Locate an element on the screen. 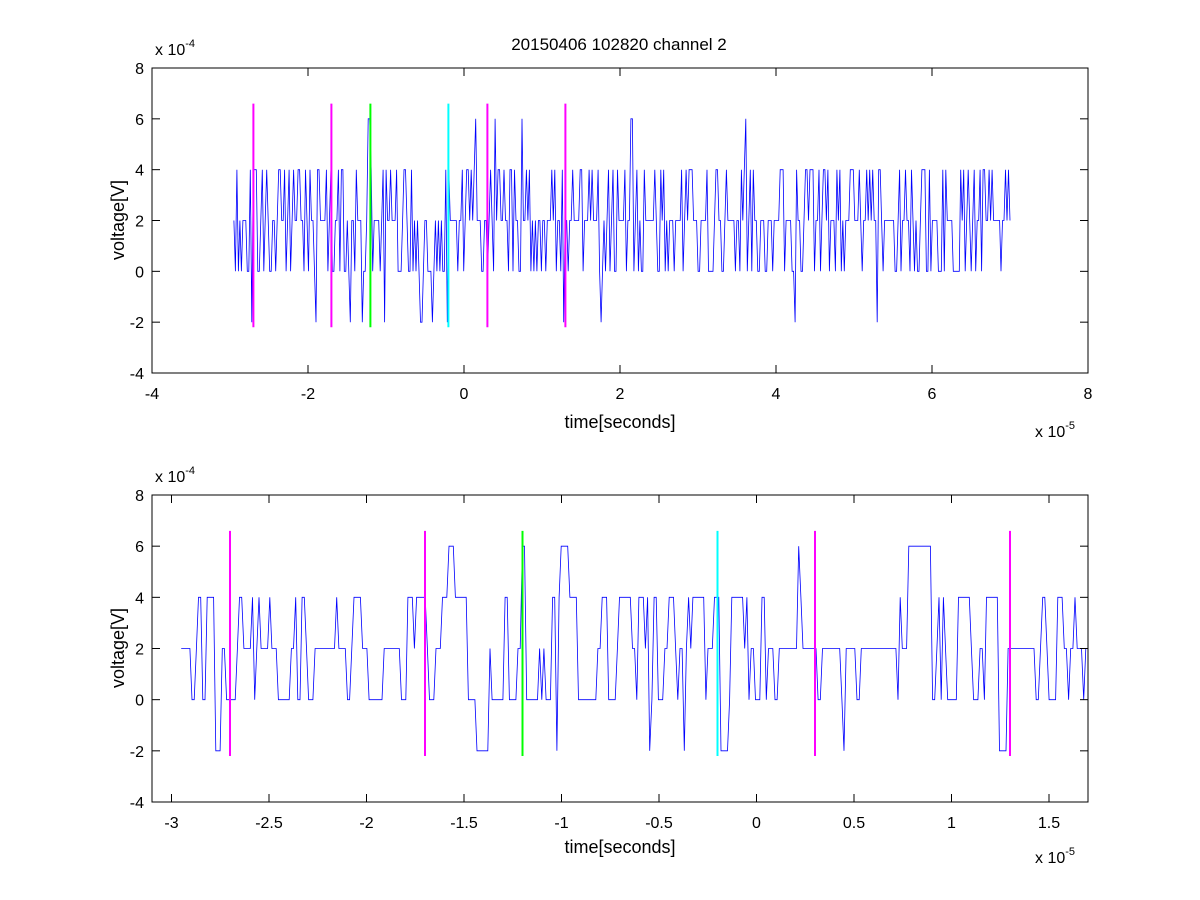 The image size is (1200, 900). top-x-tick-label: 8 is located at coordinates (1088, 394).